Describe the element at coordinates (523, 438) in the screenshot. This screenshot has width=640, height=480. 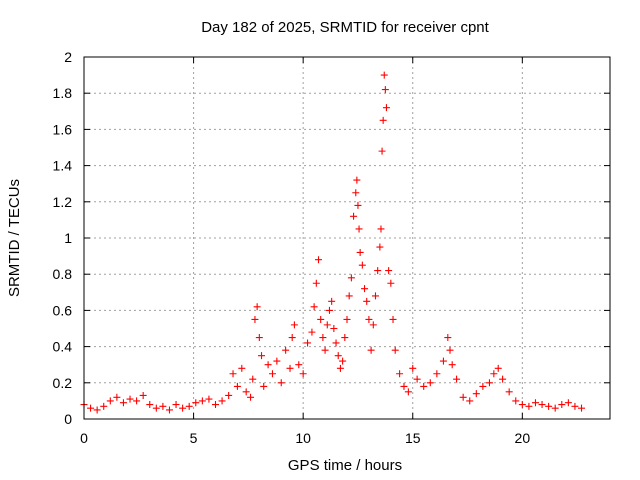
I see `x-tick-label: 20` at that location.